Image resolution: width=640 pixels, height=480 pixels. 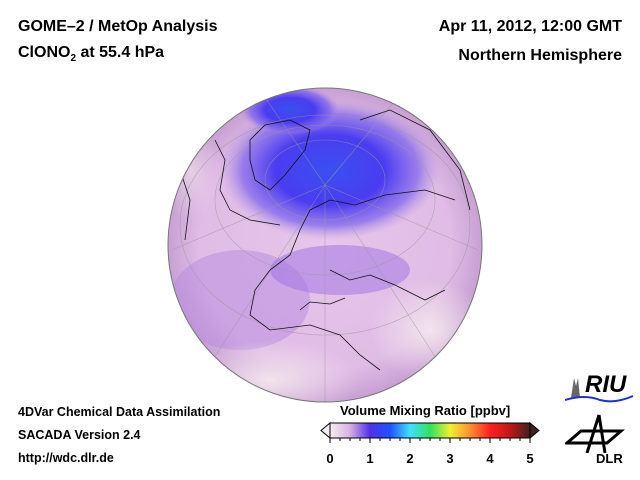 What do you see at coordinates (73, 59) in the screenshot?
I see `species-subscript: 2` at bounding box center [73, 59].